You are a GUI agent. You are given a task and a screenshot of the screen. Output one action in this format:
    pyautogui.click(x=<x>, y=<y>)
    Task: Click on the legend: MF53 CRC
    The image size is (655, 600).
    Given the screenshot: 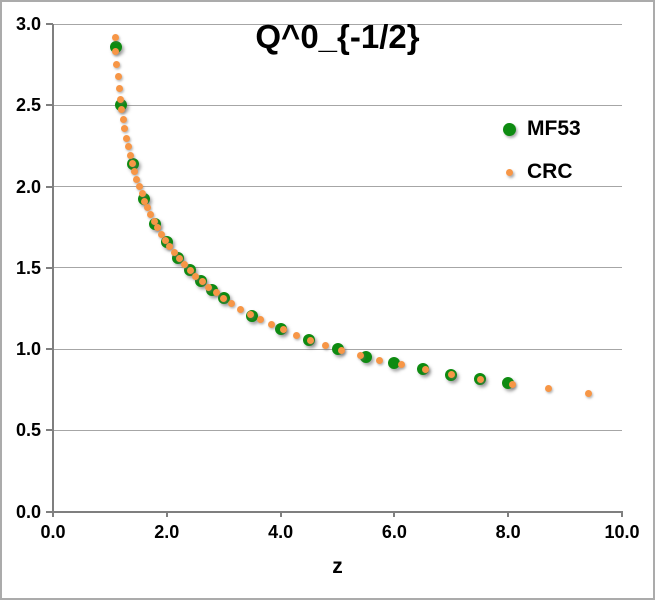 What is the action you would take?
    pyautogui.click(x=540, y=150)
    